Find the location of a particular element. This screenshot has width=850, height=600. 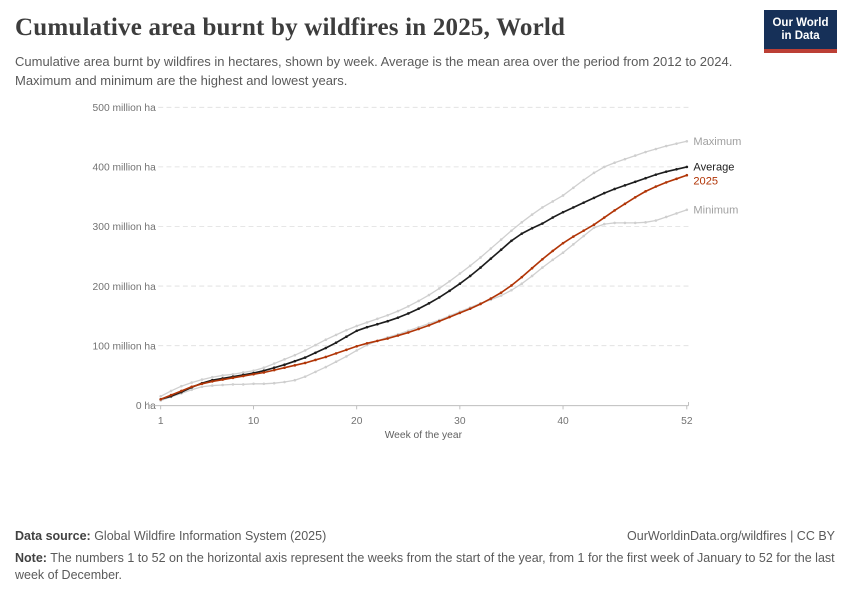

x-tick-label-52: 52 is located at coordinates (687, 421).